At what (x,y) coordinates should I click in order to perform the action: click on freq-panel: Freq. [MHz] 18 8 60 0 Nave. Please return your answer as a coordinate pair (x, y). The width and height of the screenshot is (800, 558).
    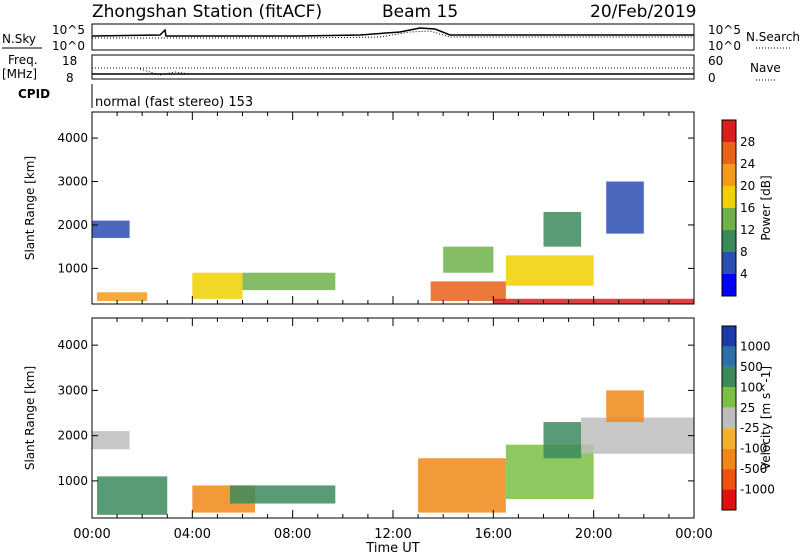
    Looking at the image, I should click on (391, 69).